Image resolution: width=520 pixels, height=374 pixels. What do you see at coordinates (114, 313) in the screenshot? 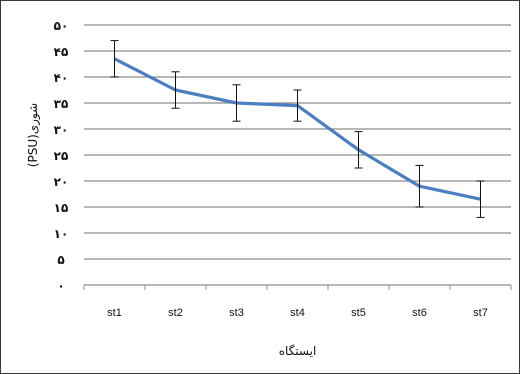
I see `x-tick-label-st1: st1` at bounding box center [114, 313].